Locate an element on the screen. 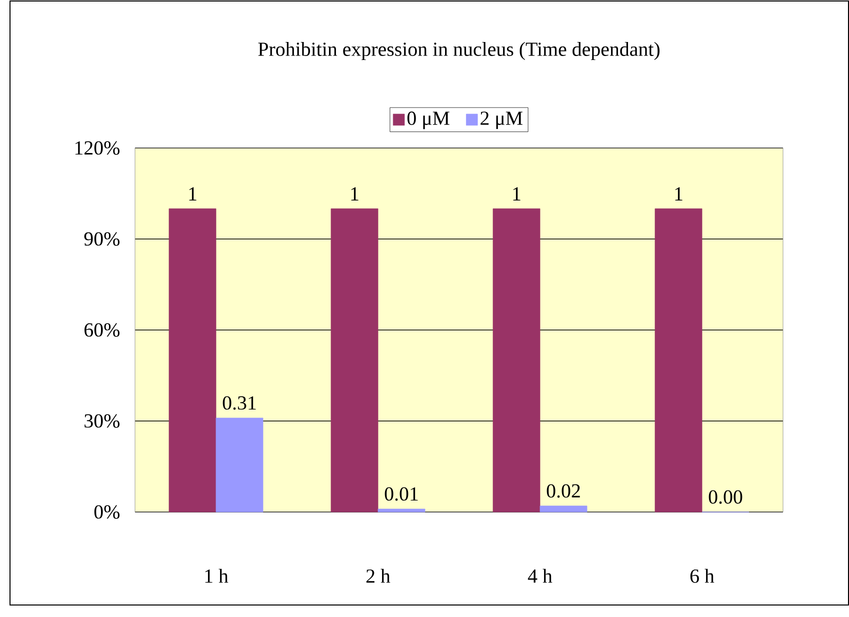 The height and width of the screenshot is (617, 849). y-tick-label: 30% is located at coordinates (102, 421).